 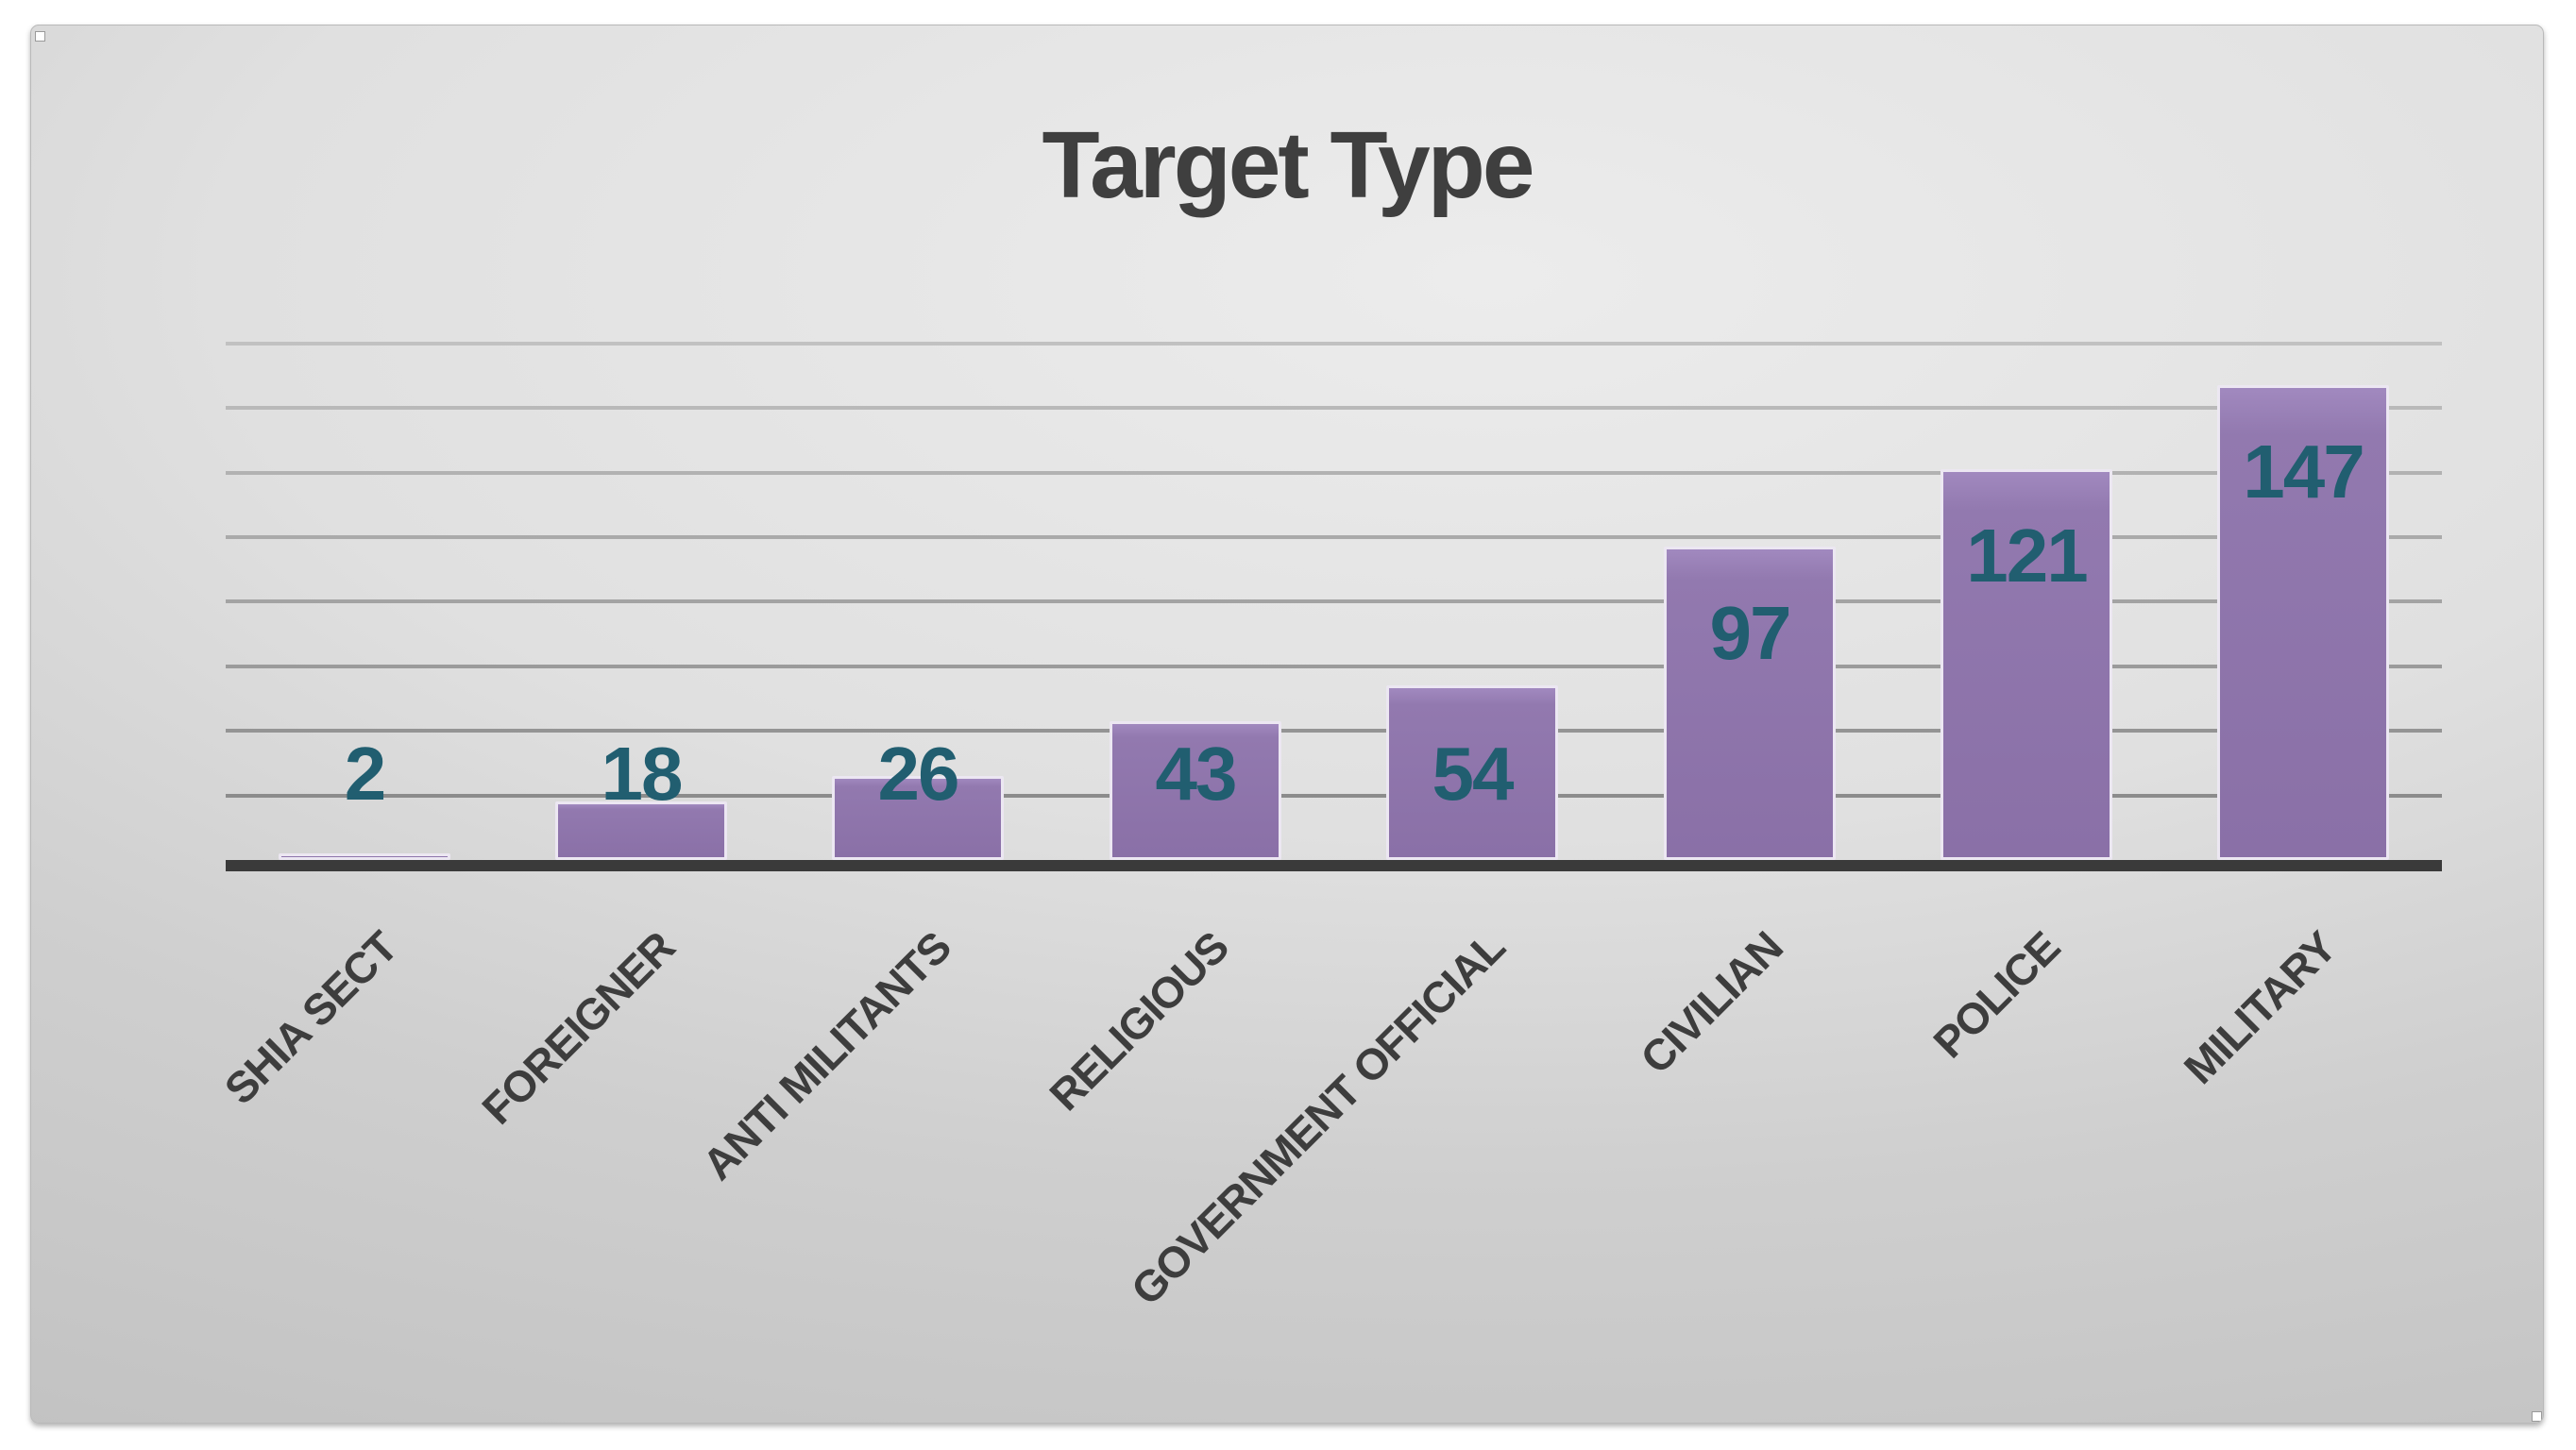 I want to click on bar-religious, so click(x=1195, y=790).